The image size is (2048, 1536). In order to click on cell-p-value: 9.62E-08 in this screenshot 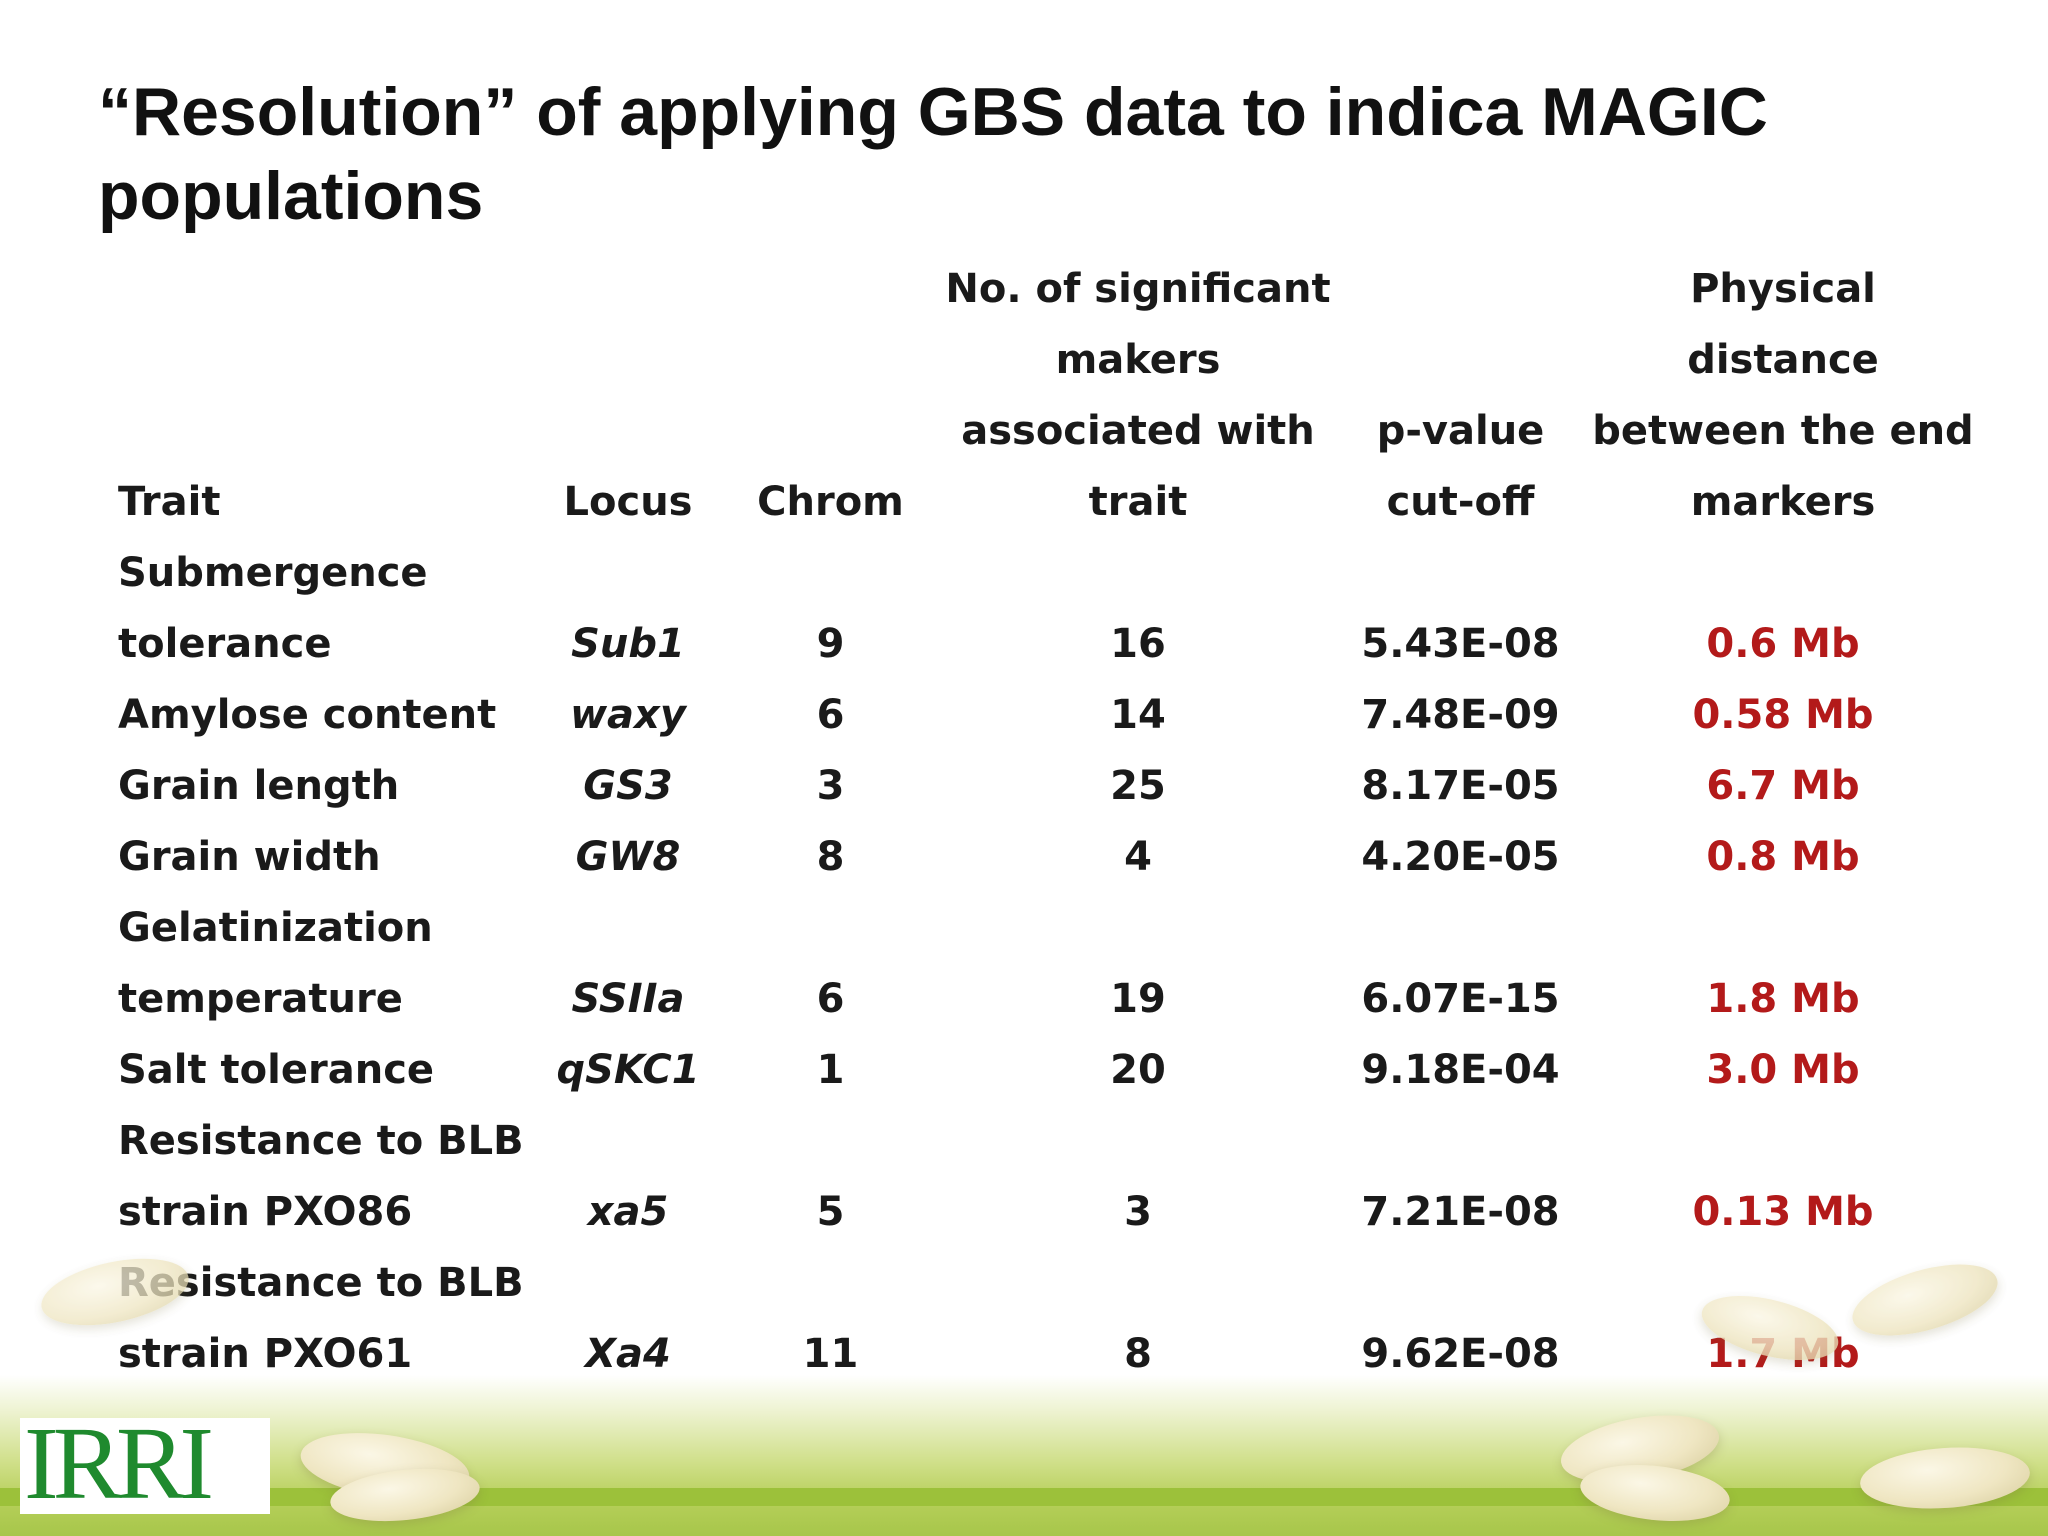, I will do `click(1460, 1354)`.